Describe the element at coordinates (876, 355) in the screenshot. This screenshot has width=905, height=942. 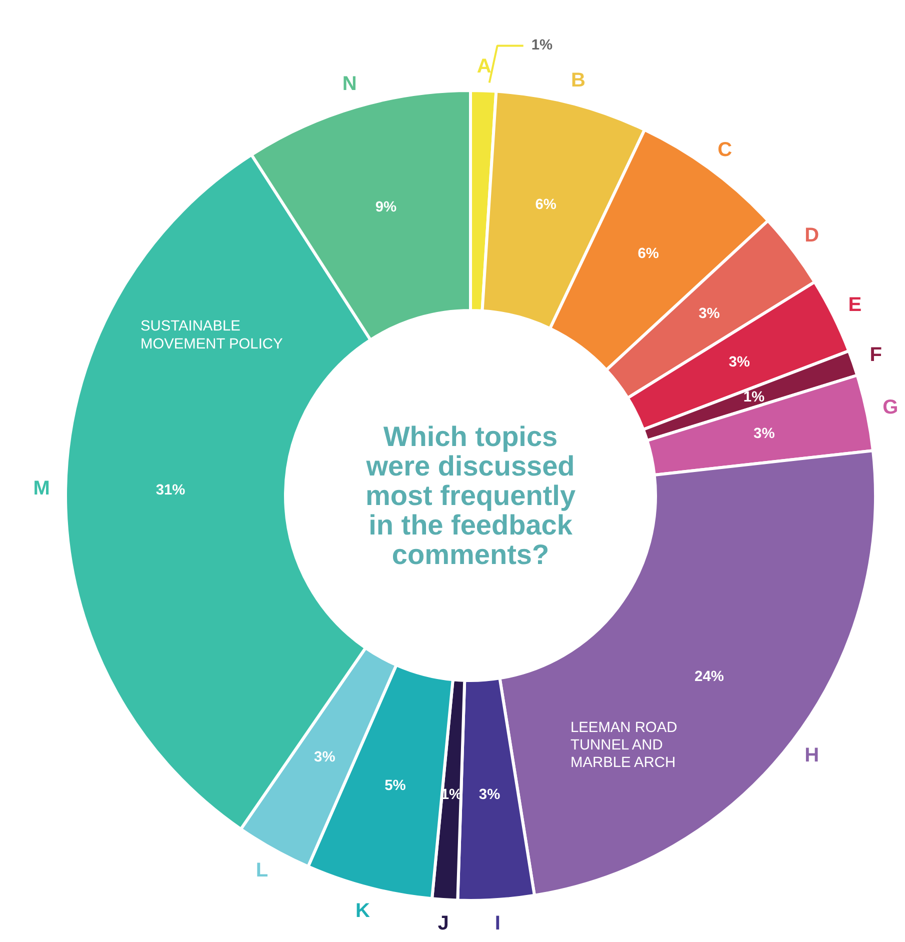
I see `slice-label: F` at that location.